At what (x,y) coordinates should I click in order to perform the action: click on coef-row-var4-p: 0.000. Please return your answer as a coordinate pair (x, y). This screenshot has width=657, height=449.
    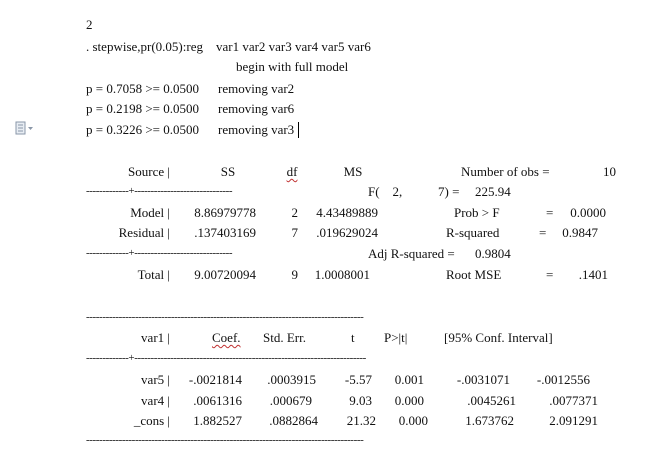
    Looking at the image, I should click on (409, 400).